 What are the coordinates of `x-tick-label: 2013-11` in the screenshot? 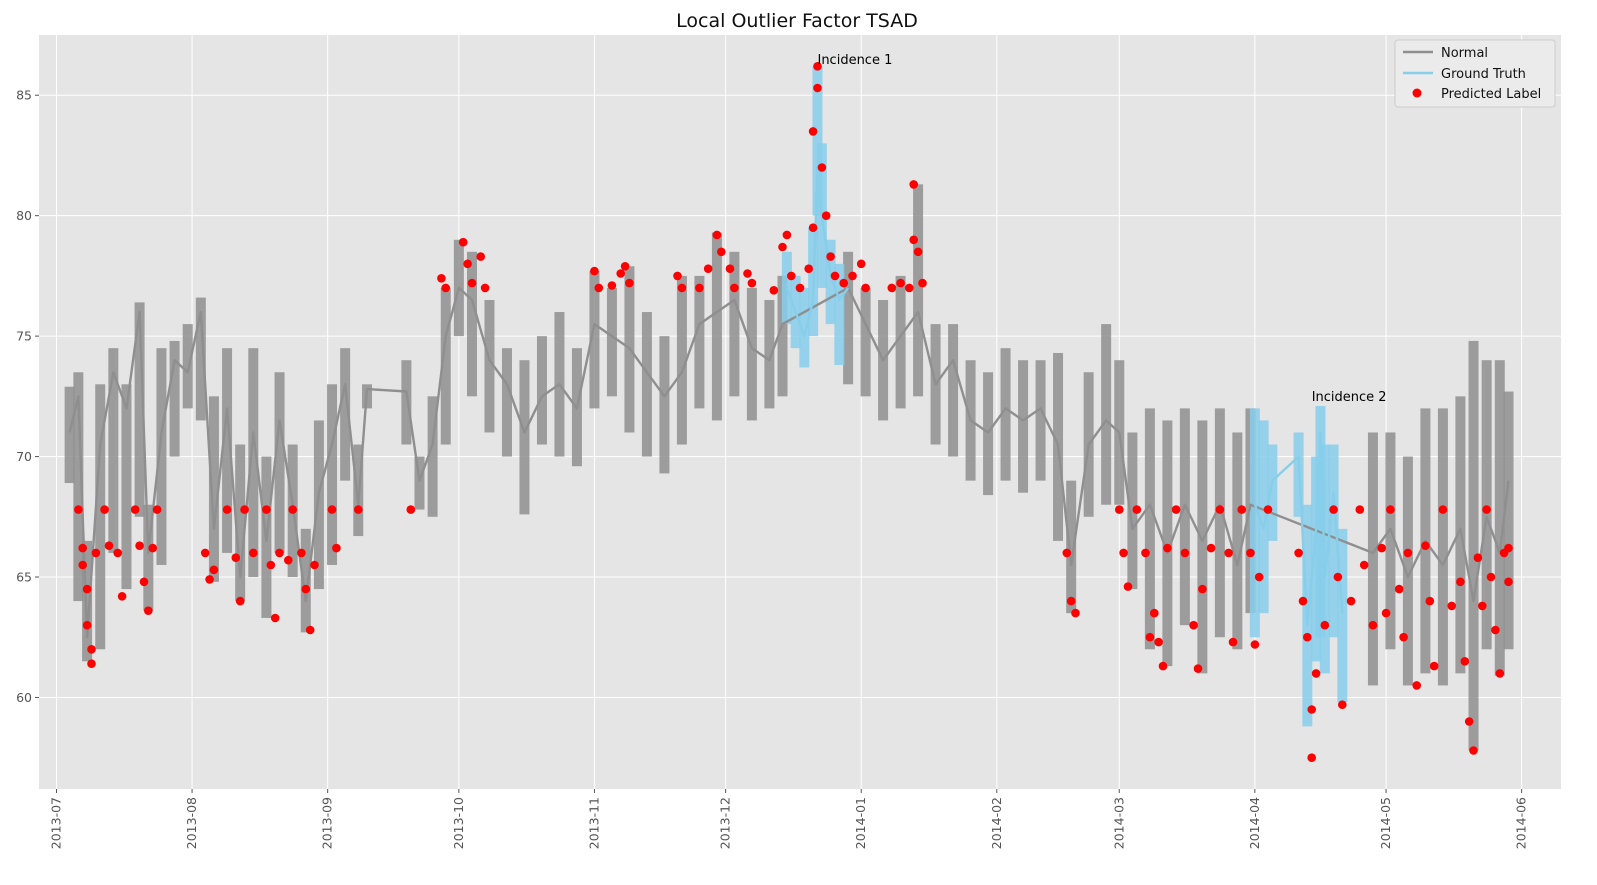 It's located at (593, 823).